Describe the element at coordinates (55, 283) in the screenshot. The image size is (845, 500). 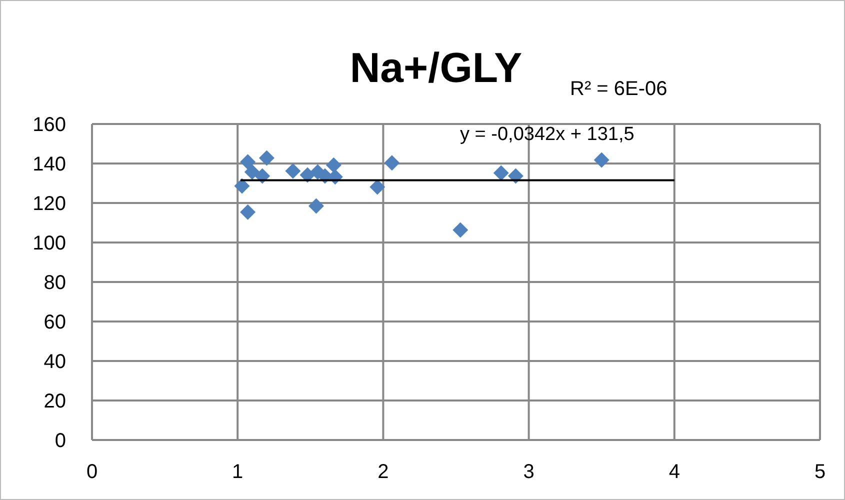
I see `y-tick-label: 80` at that location.